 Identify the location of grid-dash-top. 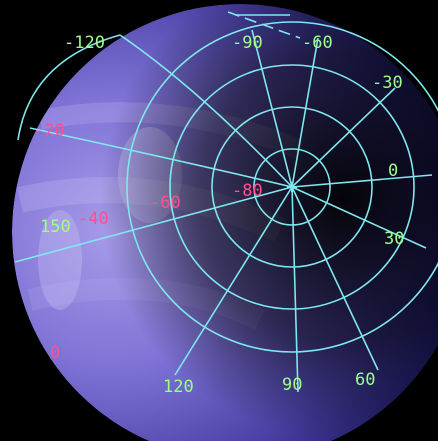
(264, 25).